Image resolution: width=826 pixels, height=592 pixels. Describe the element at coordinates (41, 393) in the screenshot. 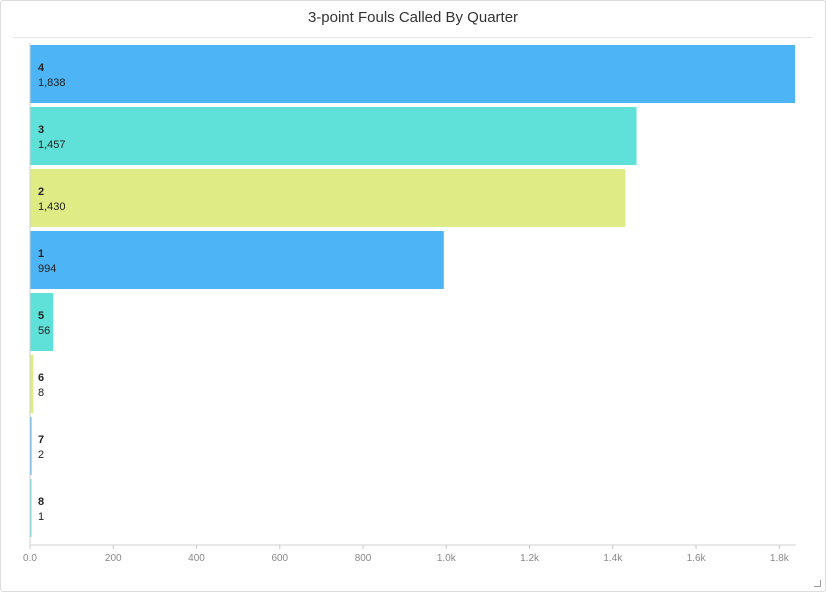

I see `bar-value-label: 8` at that location.